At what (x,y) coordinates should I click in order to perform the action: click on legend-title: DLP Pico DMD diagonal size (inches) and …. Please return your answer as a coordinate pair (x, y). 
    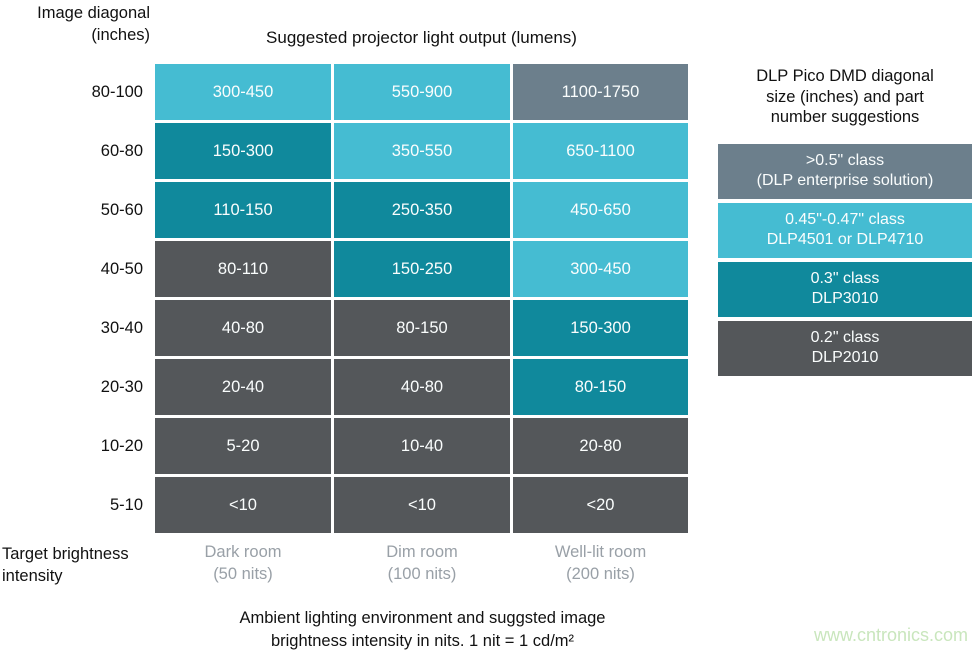
    Looking at the image, I should click on (845, 97).